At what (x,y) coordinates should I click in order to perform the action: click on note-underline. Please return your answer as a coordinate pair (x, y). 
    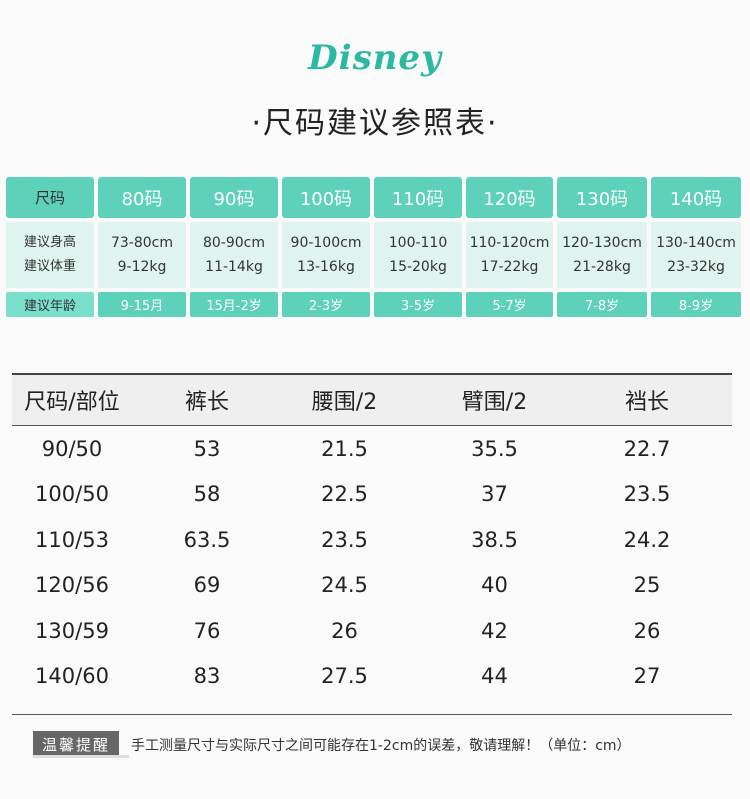
    Looking at the image, I should click on (81, 756).